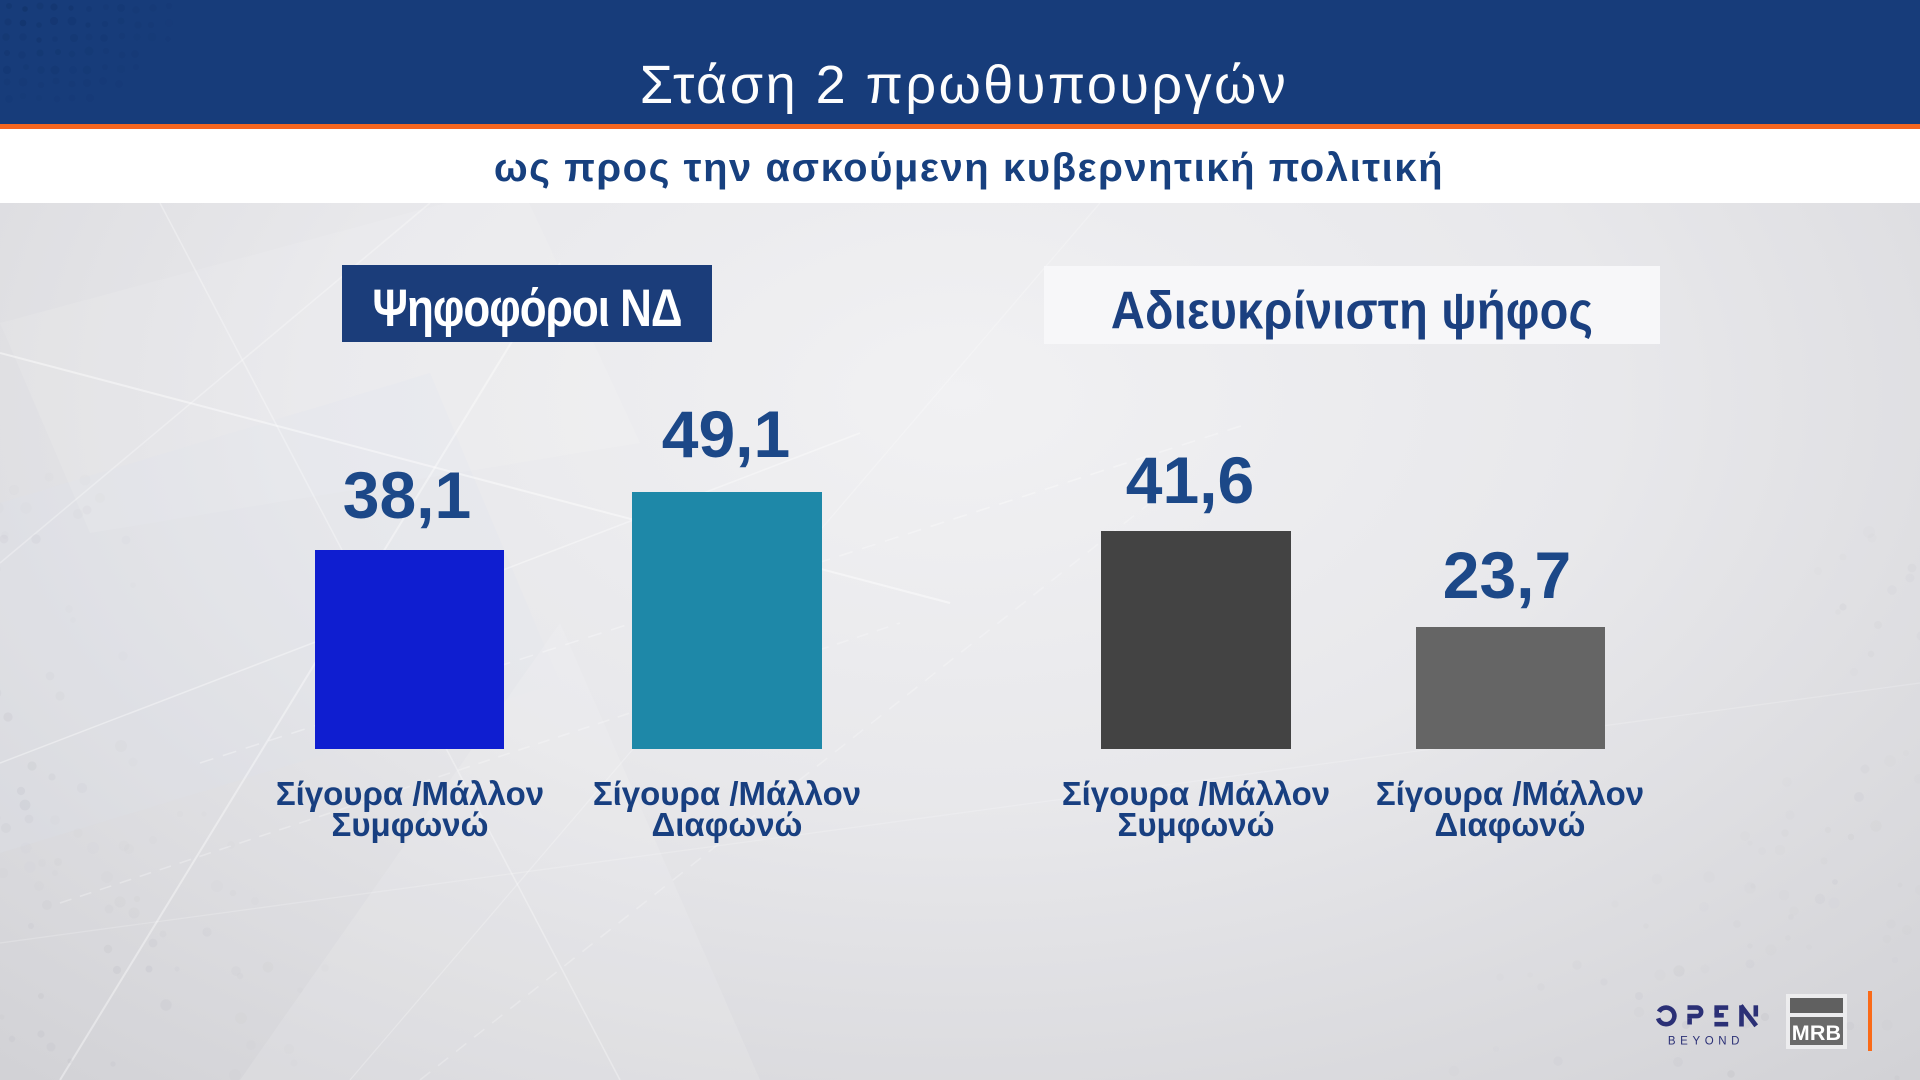 The image size is (1920, 1080). I want to click on svg-text: BEYOND, so click(1706, 1042).